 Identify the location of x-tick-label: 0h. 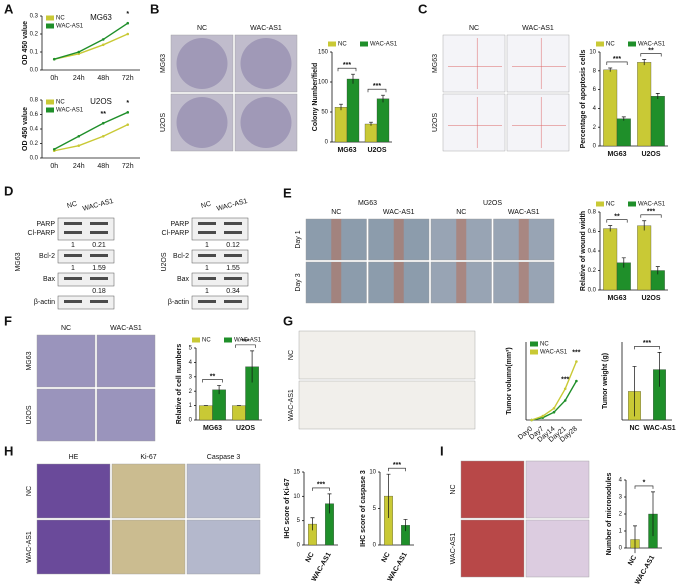
(54, 78).